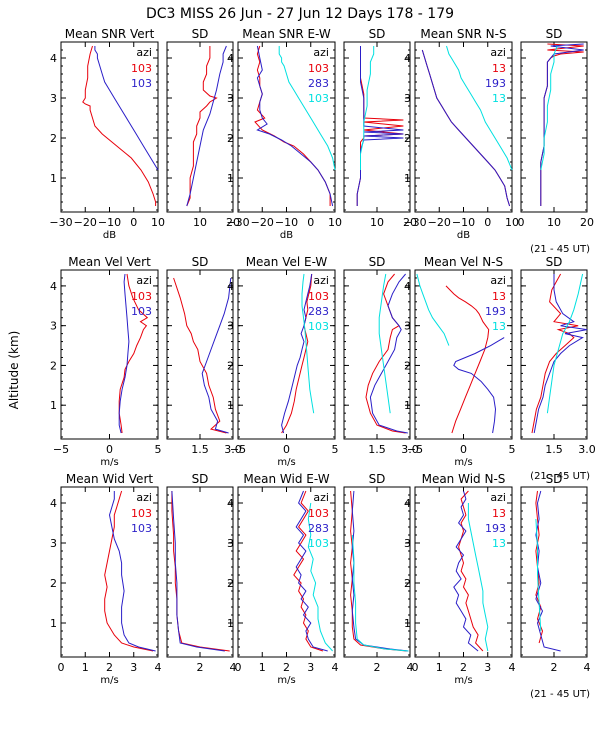 Image resolution: width=600 pixels, height=750 pixels. I want to click on y-tick-label: 2, so click(230, 583).